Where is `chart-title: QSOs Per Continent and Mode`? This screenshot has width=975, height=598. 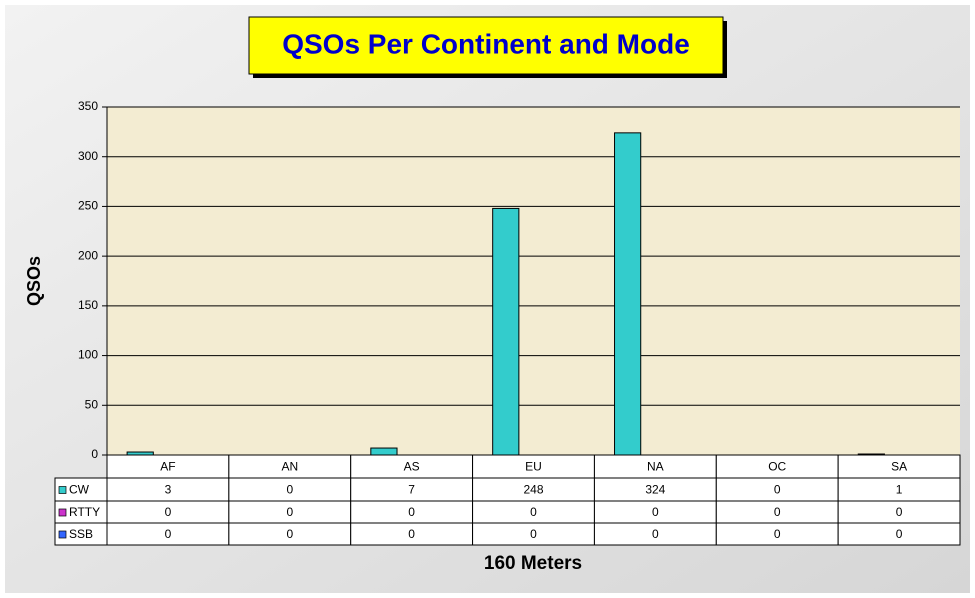 chart-title: QSOs Per Continent and Mode is located at coordinates (486, 43).